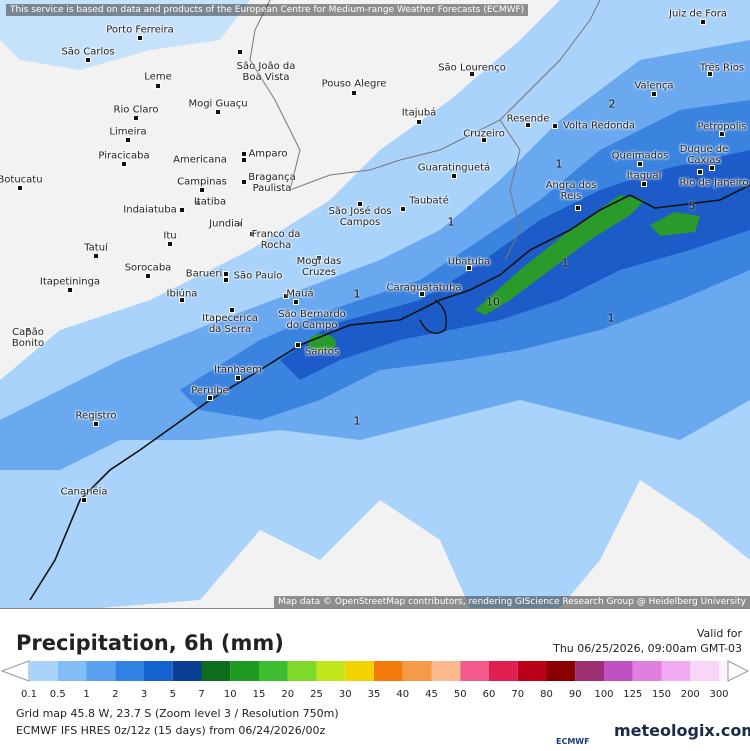 The width and height of the screenshot is (750, 751). I want to click on city-label: Queimados, so click(640, 156).